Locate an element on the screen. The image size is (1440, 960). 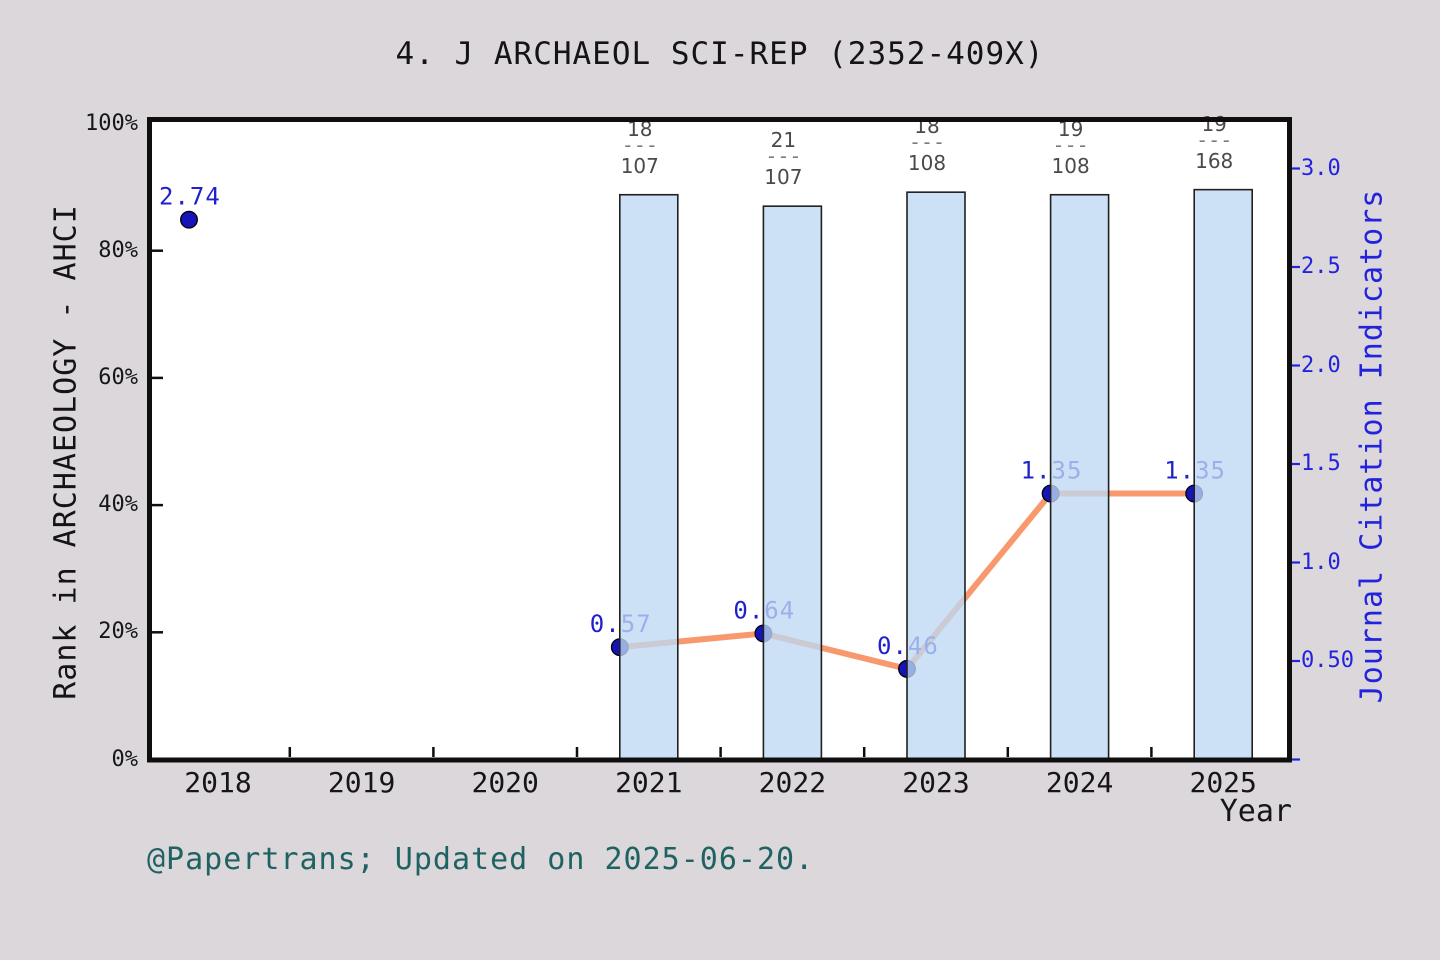
watermark-text: @Papertrans; Updated on 2025-06-20. is located at coordinates (481, 859).